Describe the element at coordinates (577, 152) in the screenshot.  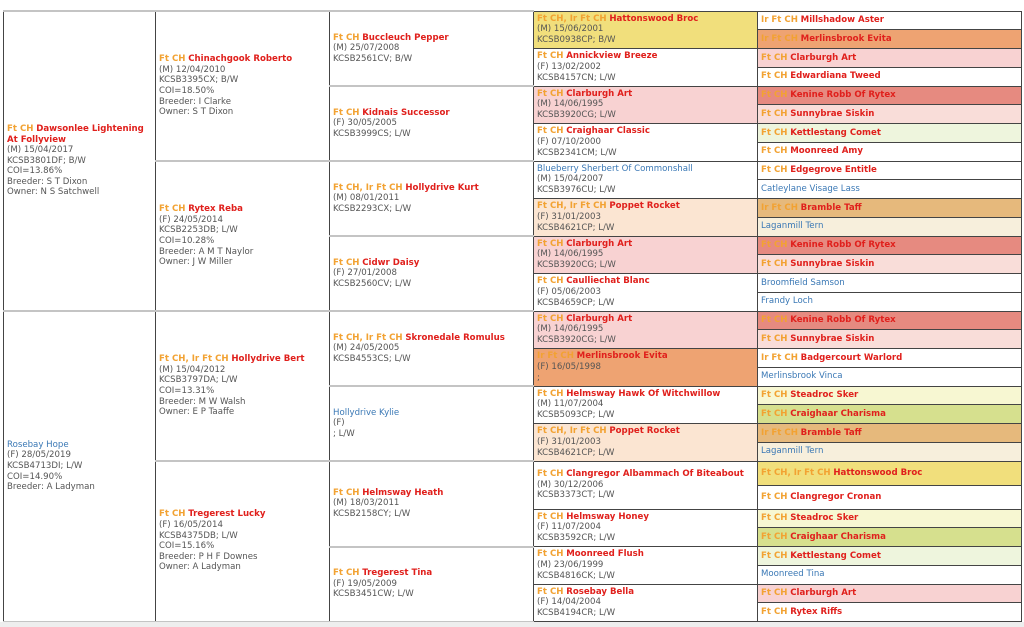
I see `dog-detail: KCSB2341CM; L/W` at that location.